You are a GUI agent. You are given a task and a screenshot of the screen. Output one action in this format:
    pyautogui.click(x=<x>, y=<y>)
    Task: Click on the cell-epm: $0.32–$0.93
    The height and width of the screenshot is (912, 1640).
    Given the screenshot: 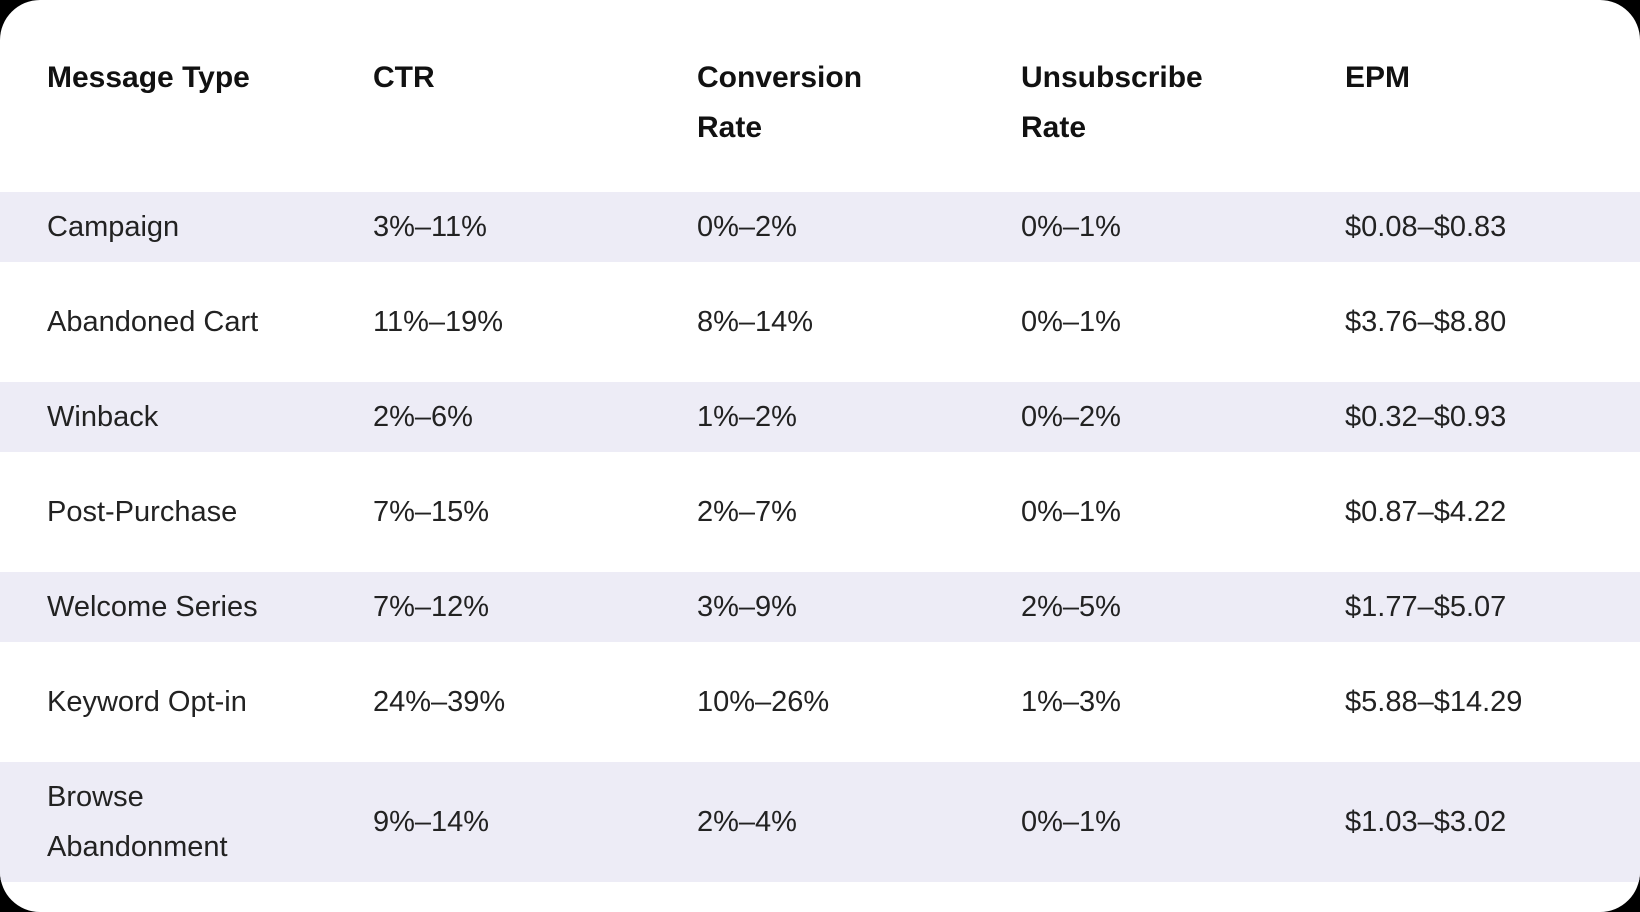 What is the action you would take?
    pyautogui.click(x=1492, y=417)
    